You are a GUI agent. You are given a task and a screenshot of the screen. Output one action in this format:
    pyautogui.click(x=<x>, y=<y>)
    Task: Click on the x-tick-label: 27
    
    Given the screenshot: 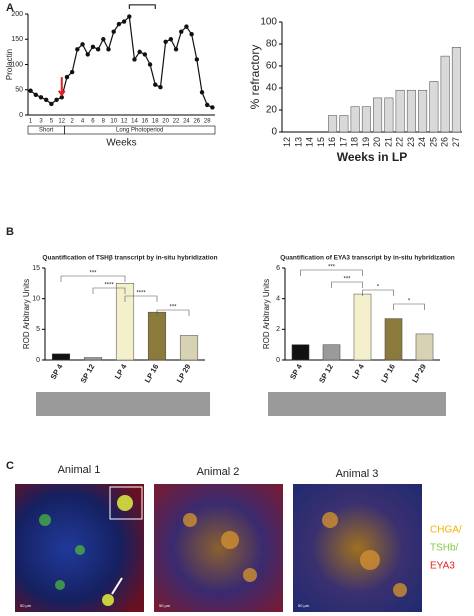 What is the action you would take?
    pyautogui.click(x=456, y=142)
    